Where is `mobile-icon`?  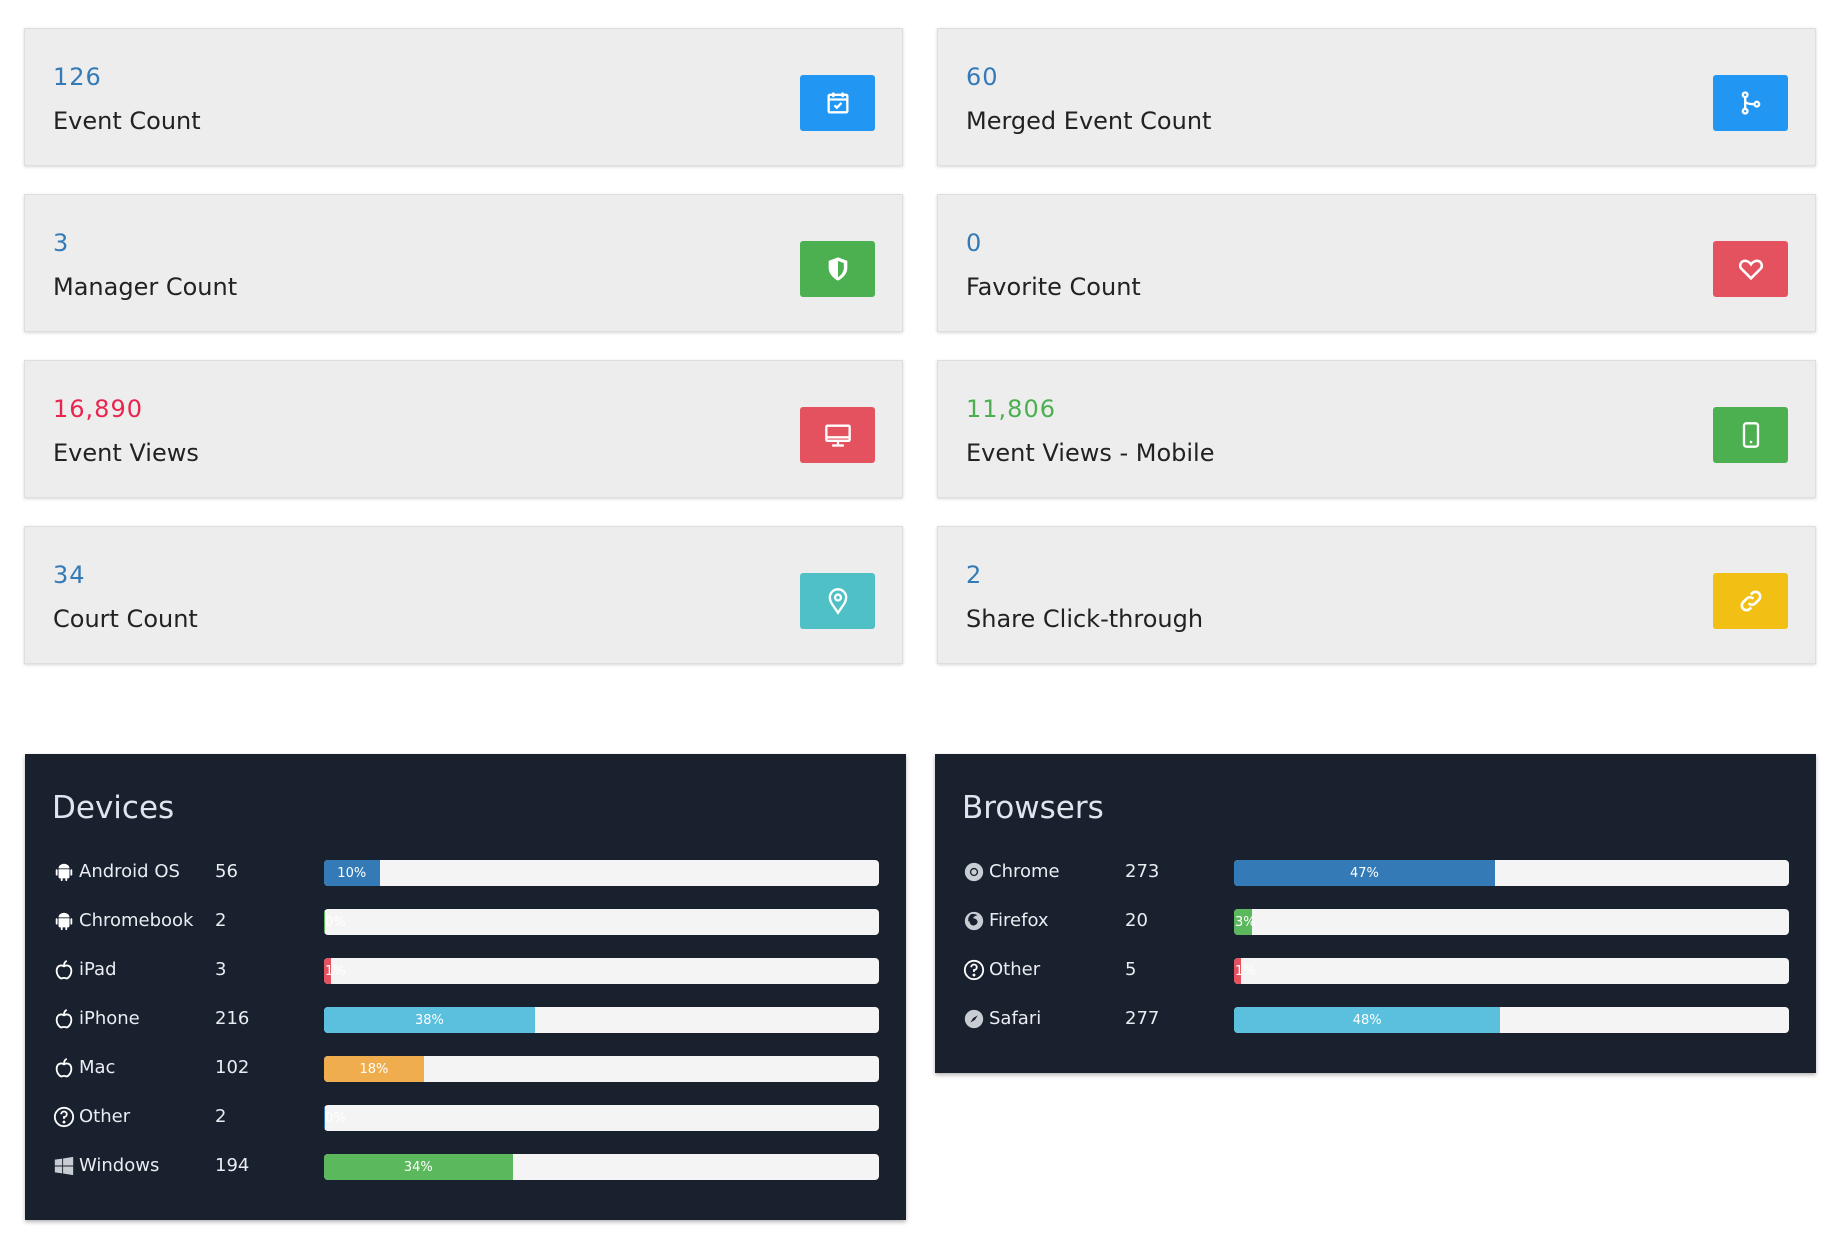 mobile-icon is located at coordinates (1750, 435).